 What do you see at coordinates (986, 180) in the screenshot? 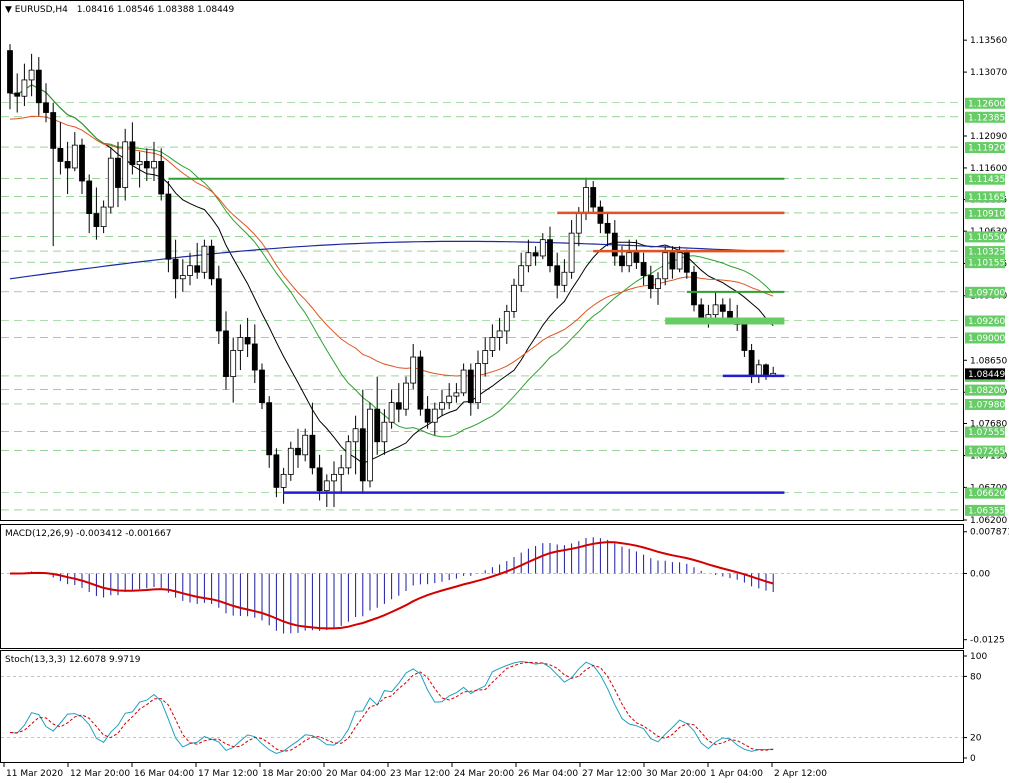
I see `level-tag-label: 1.11435` at bounding box center [986, 180].